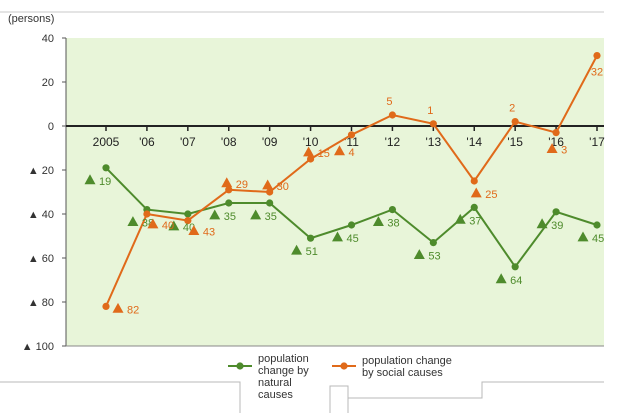  I want to click on series-1-data-label: 51, so click(312, 252).